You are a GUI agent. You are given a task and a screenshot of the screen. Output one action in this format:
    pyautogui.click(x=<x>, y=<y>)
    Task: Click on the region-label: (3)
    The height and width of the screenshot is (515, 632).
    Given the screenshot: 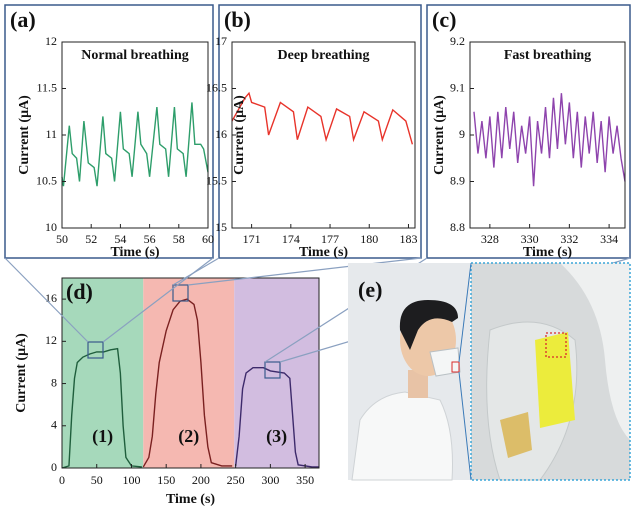 What is the action you would take?
    pyautogui.click(x=276, y=436)
    